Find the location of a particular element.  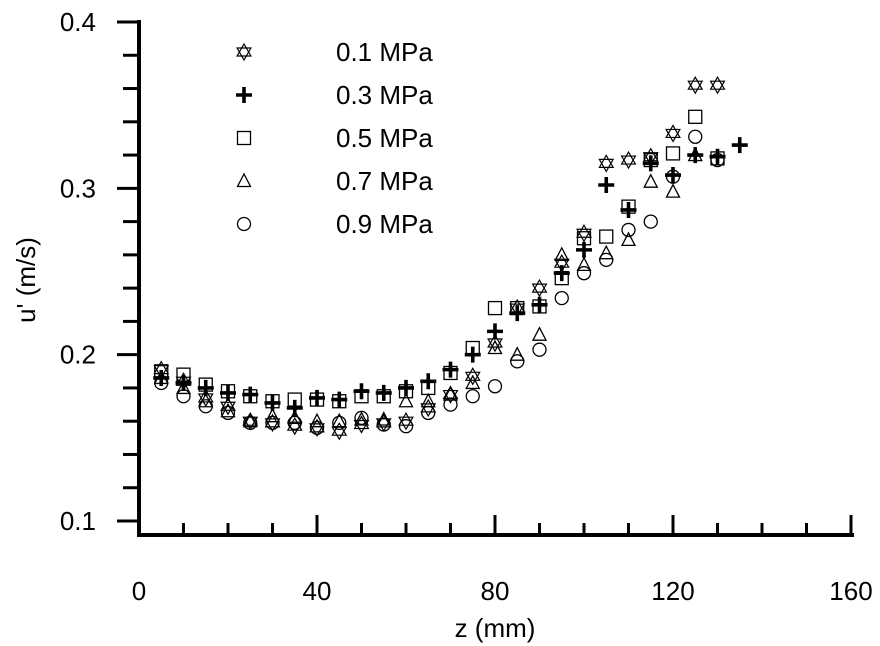

legend-item: 0.7 MPa is located at coordinates (334, 181).